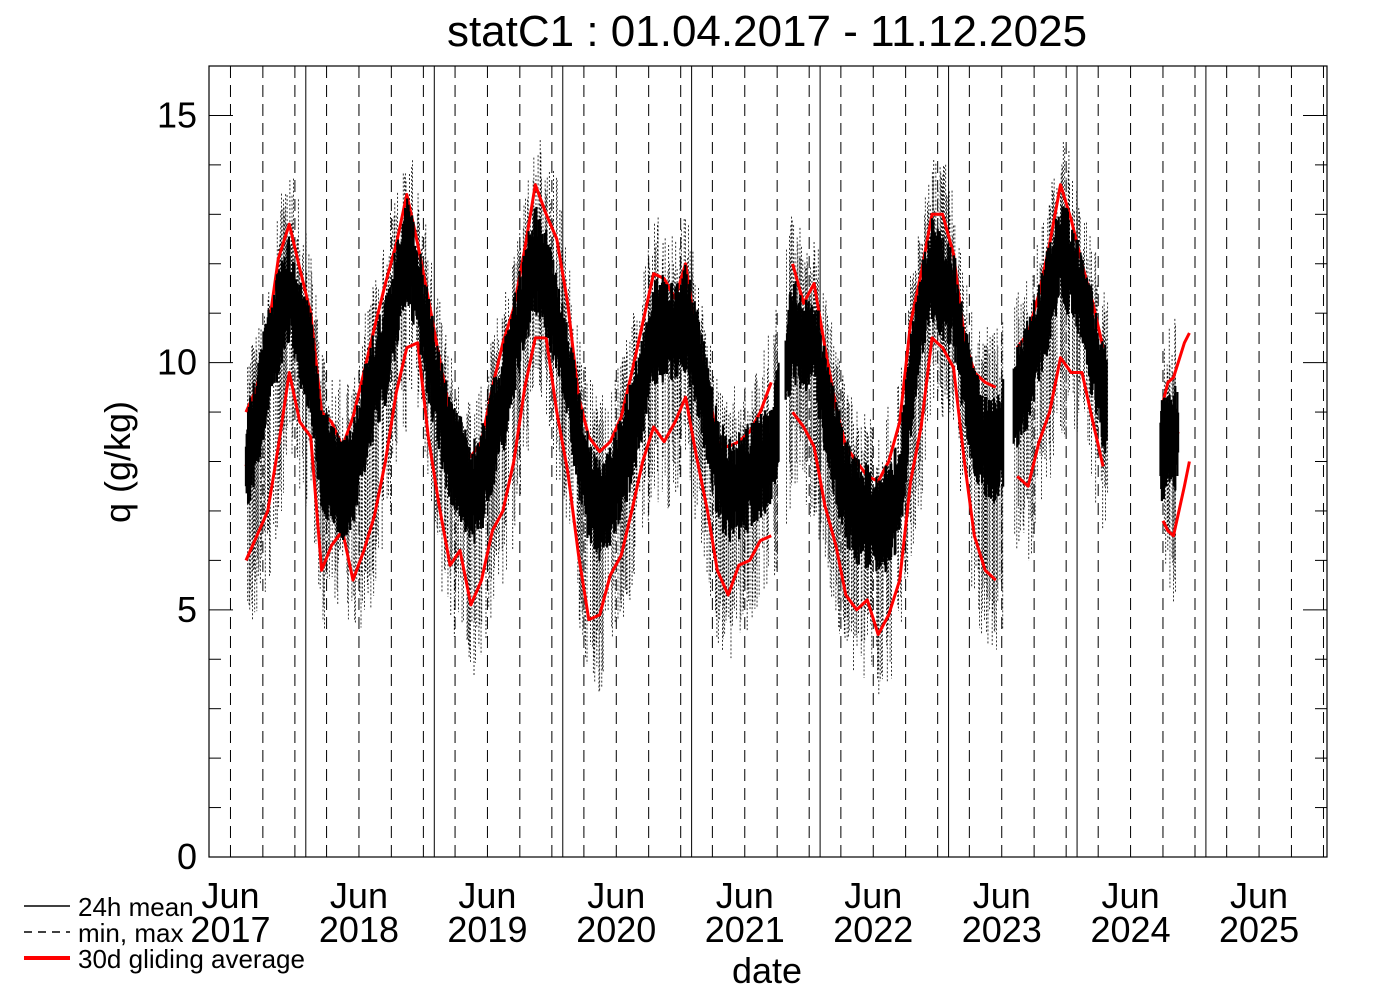 Image resolution: width=1388 pixels, height=992 pixels. What do you see at coordinates (117, 462) in the screenshot?
I see `y-axis-label: q (g/kg)` at bounding box center [117, 462].